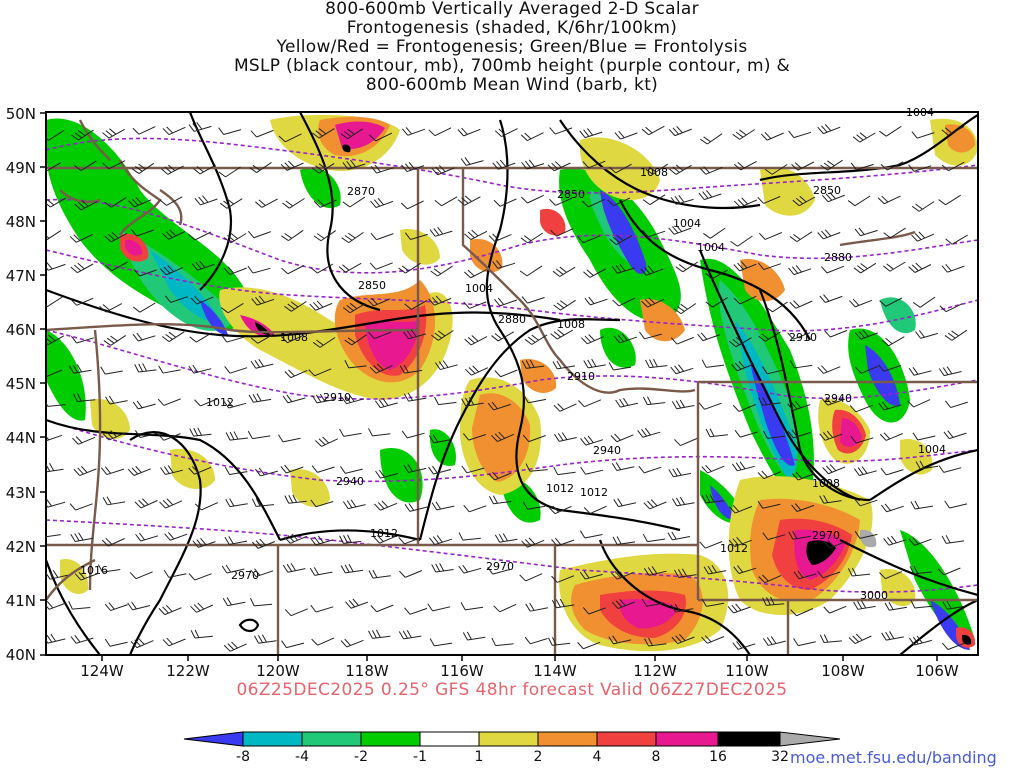 Image resolution: width=1024 pixels, height=768 pixels. What do you see at coordinates (21, 222) in the screenshot?
I see `lat-label: 48N` at bounding box center [21, 222].